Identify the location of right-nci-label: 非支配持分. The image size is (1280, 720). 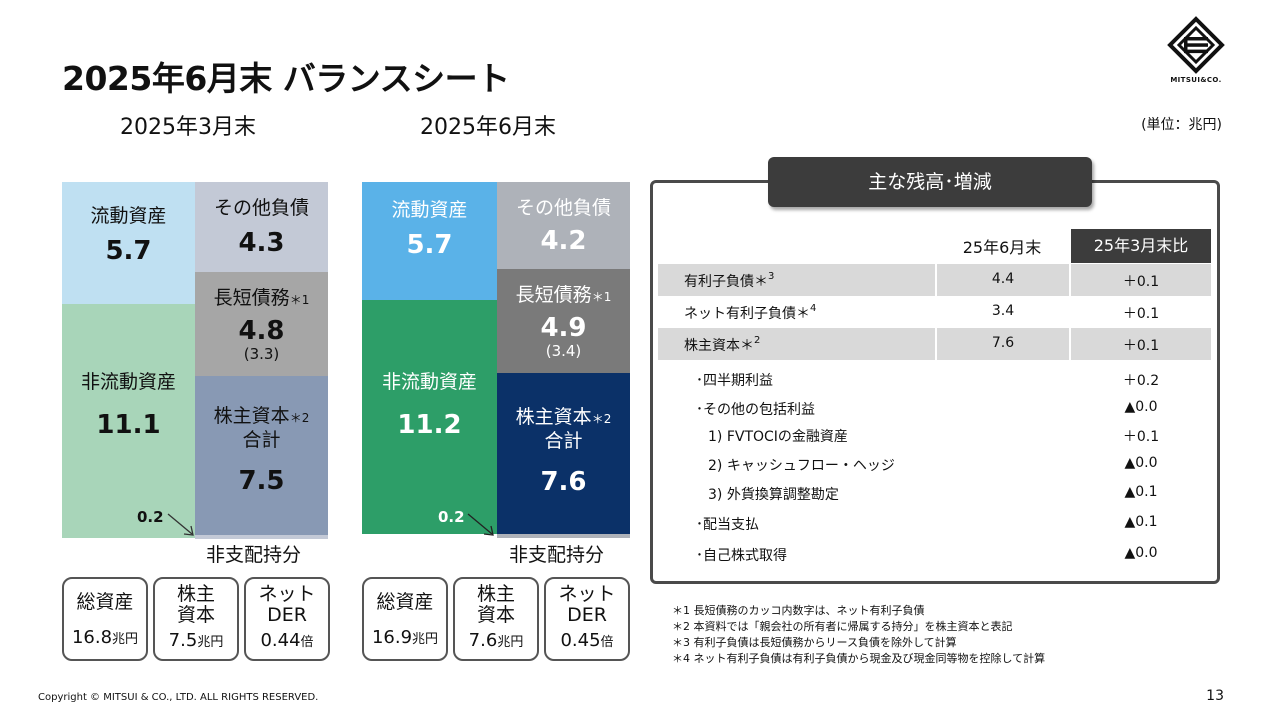
(557, 555).